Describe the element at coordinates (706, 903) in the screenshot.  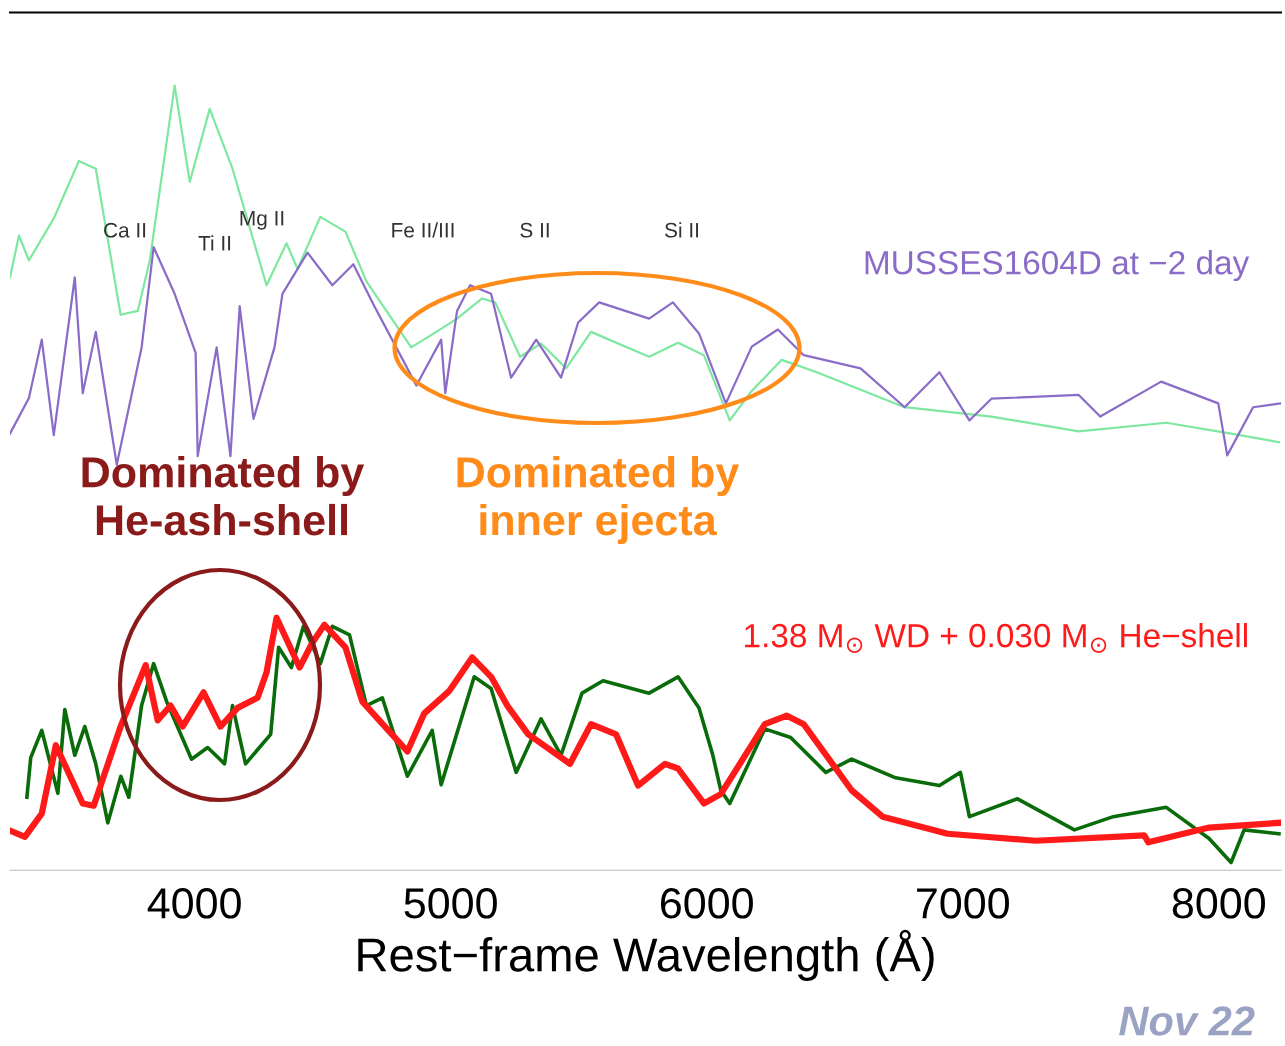
I see `x-tick-label: 6000` at that location.